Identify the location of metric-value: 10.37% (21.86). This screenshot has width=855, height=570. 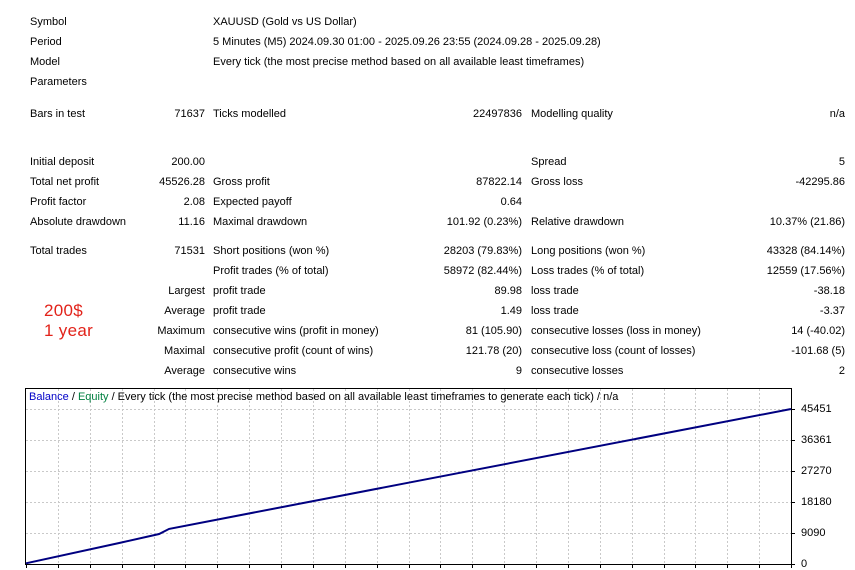
(807, 222).